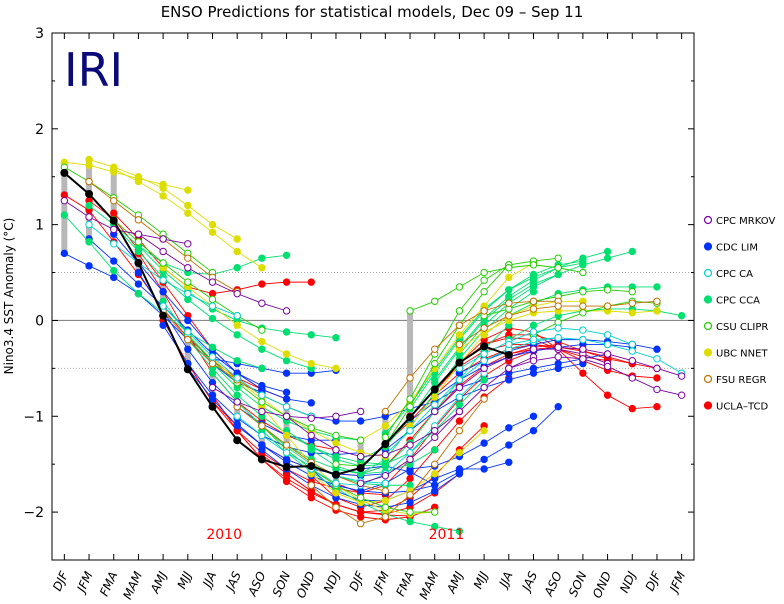 The image size is (784, 604). Describe the element at coordinates (257, 584) in the screenshot. I see `x-tick-label: ASO` at that location.